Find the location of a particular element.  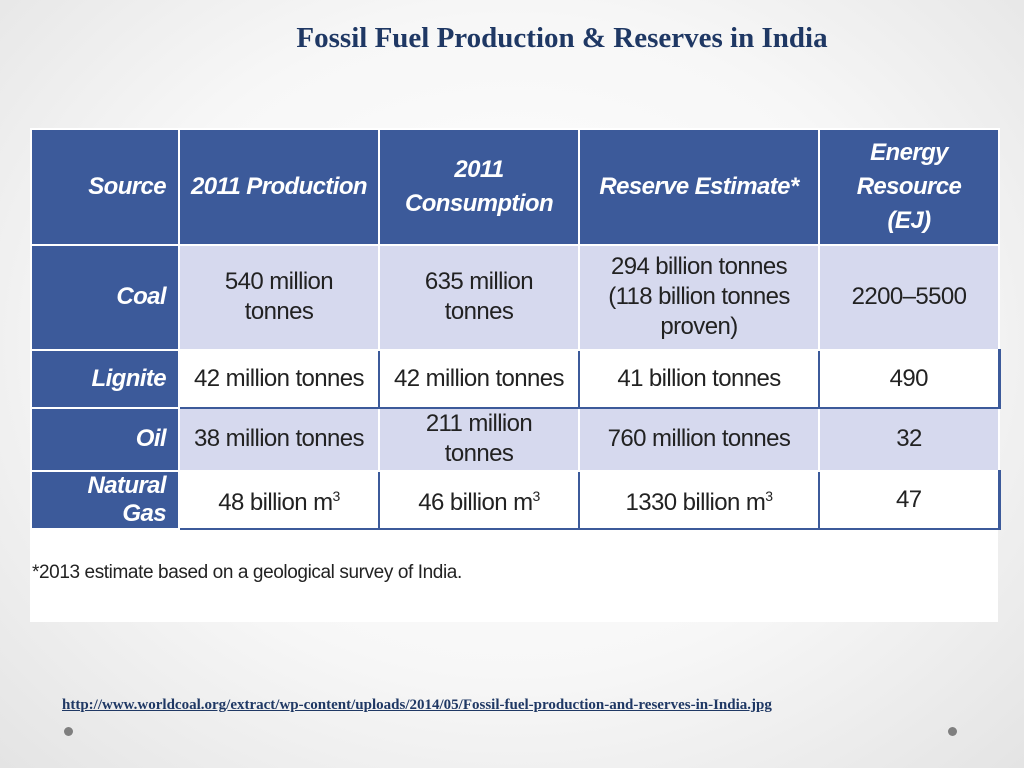

cell-gas-production: 48 billion m3 is located at coordinates (279, 500).